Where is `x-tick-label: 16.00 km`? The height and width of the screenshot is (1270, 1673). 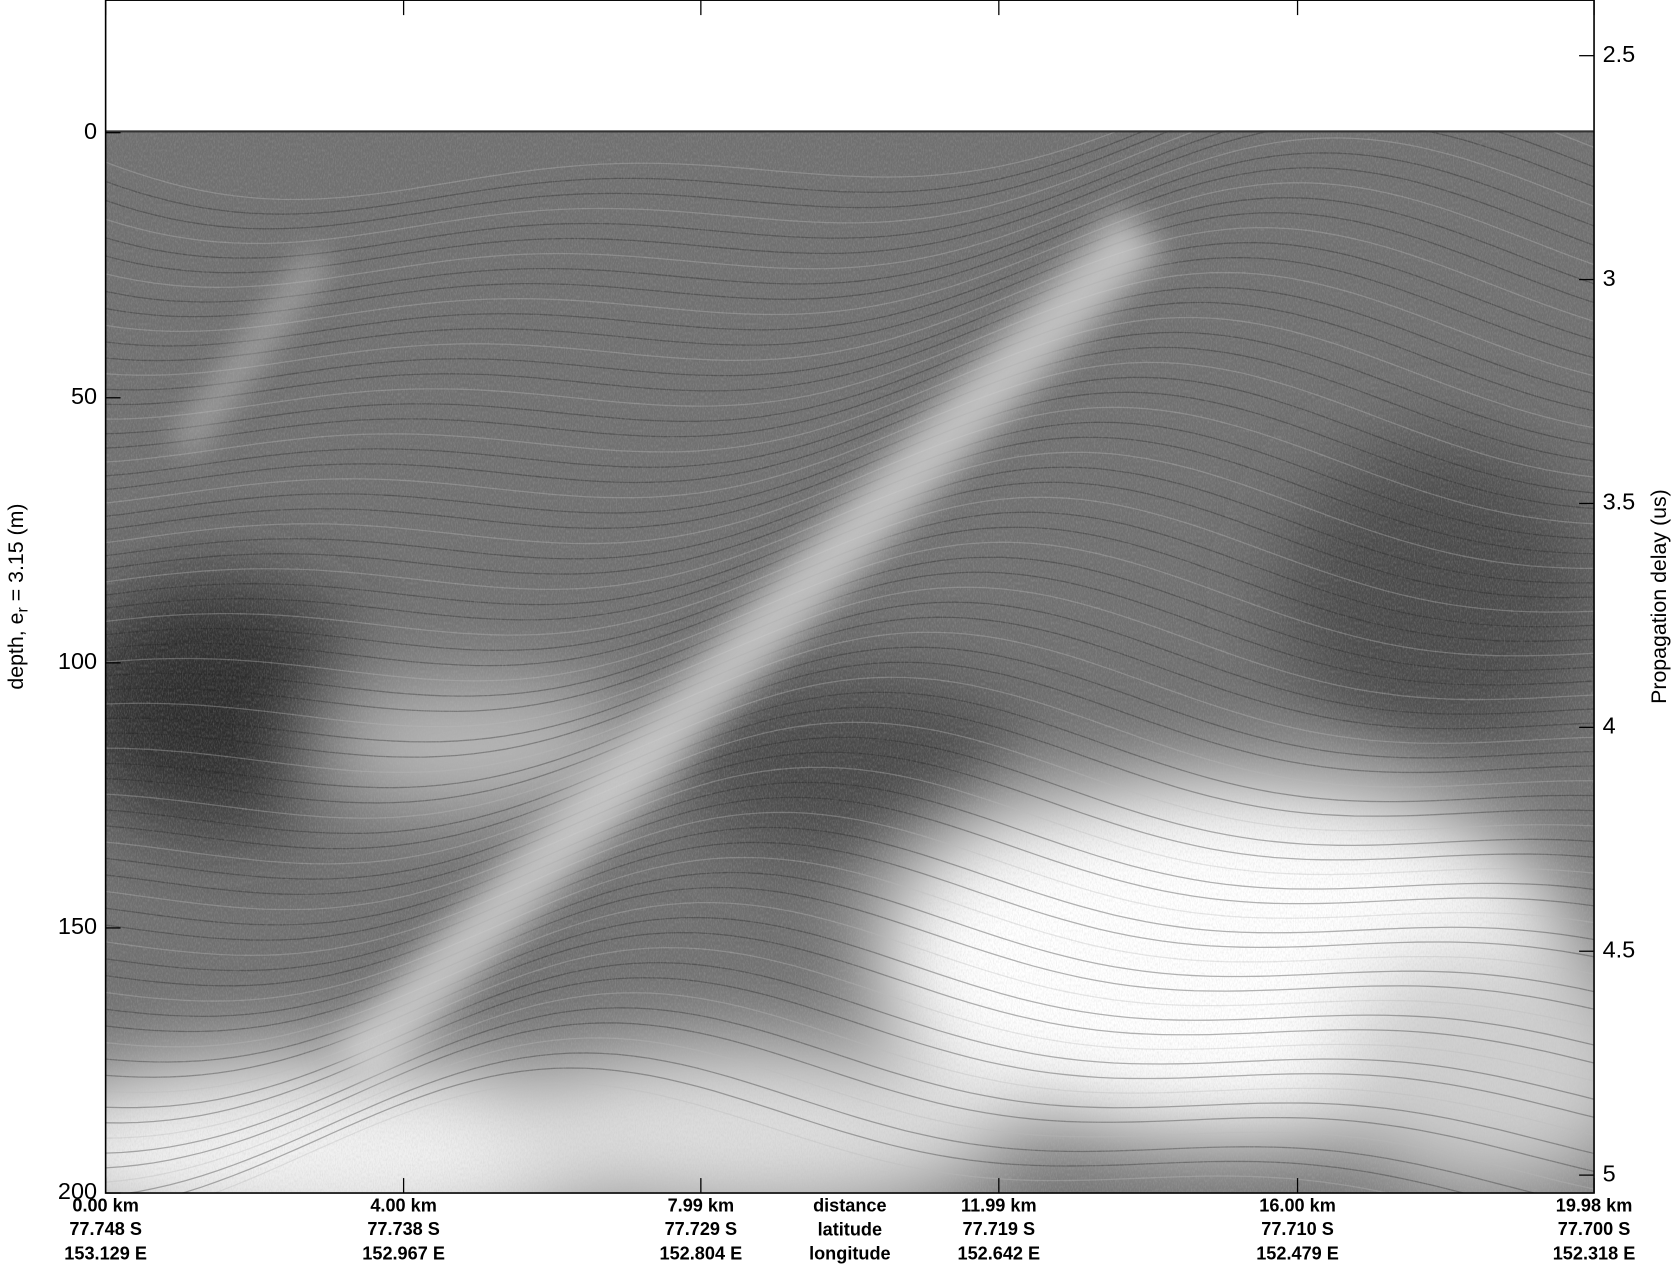 x-tick-label: 16.00 km is located at coordinates (1297, 1206).